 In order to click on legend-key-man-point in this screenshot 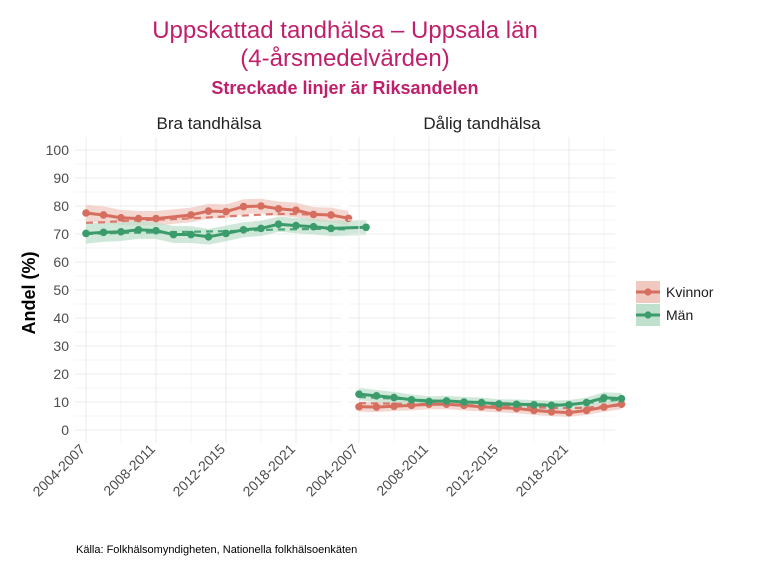, I will do `click(648, 315)`.